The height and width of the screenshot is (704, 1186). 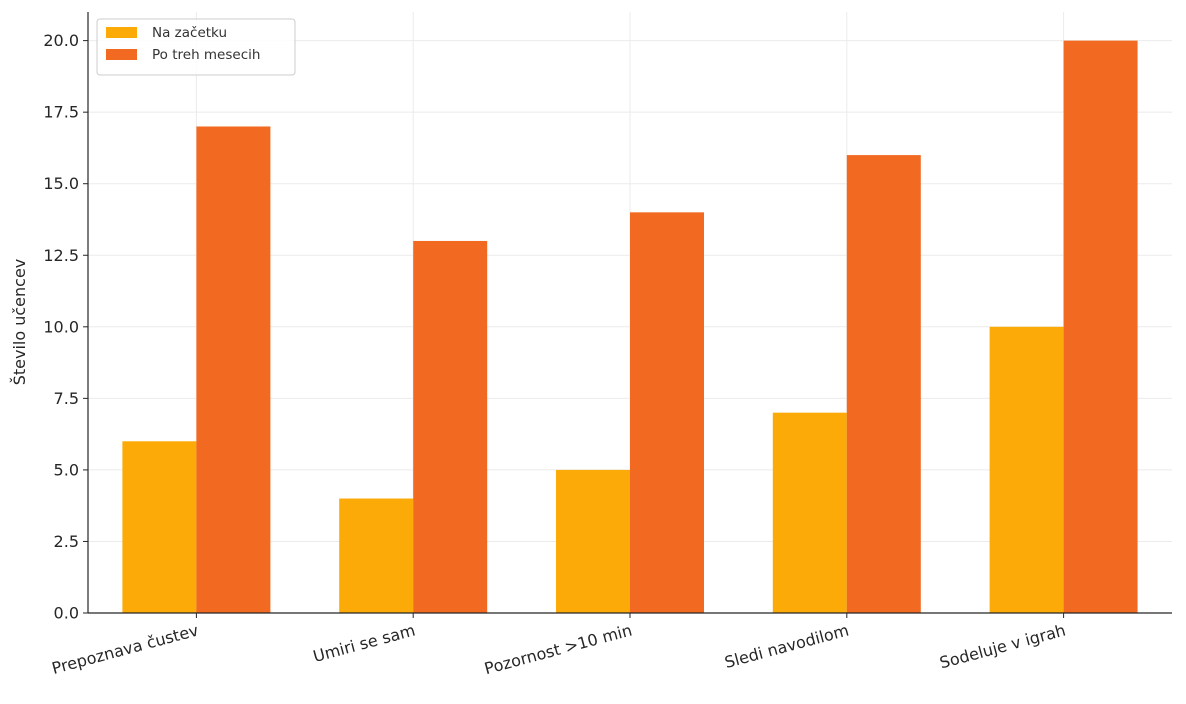 What do you see at coordinates (61, 326) in the screenshot?
I see `y-tick-label-4: 10.0` at bounding box center [61, 326].